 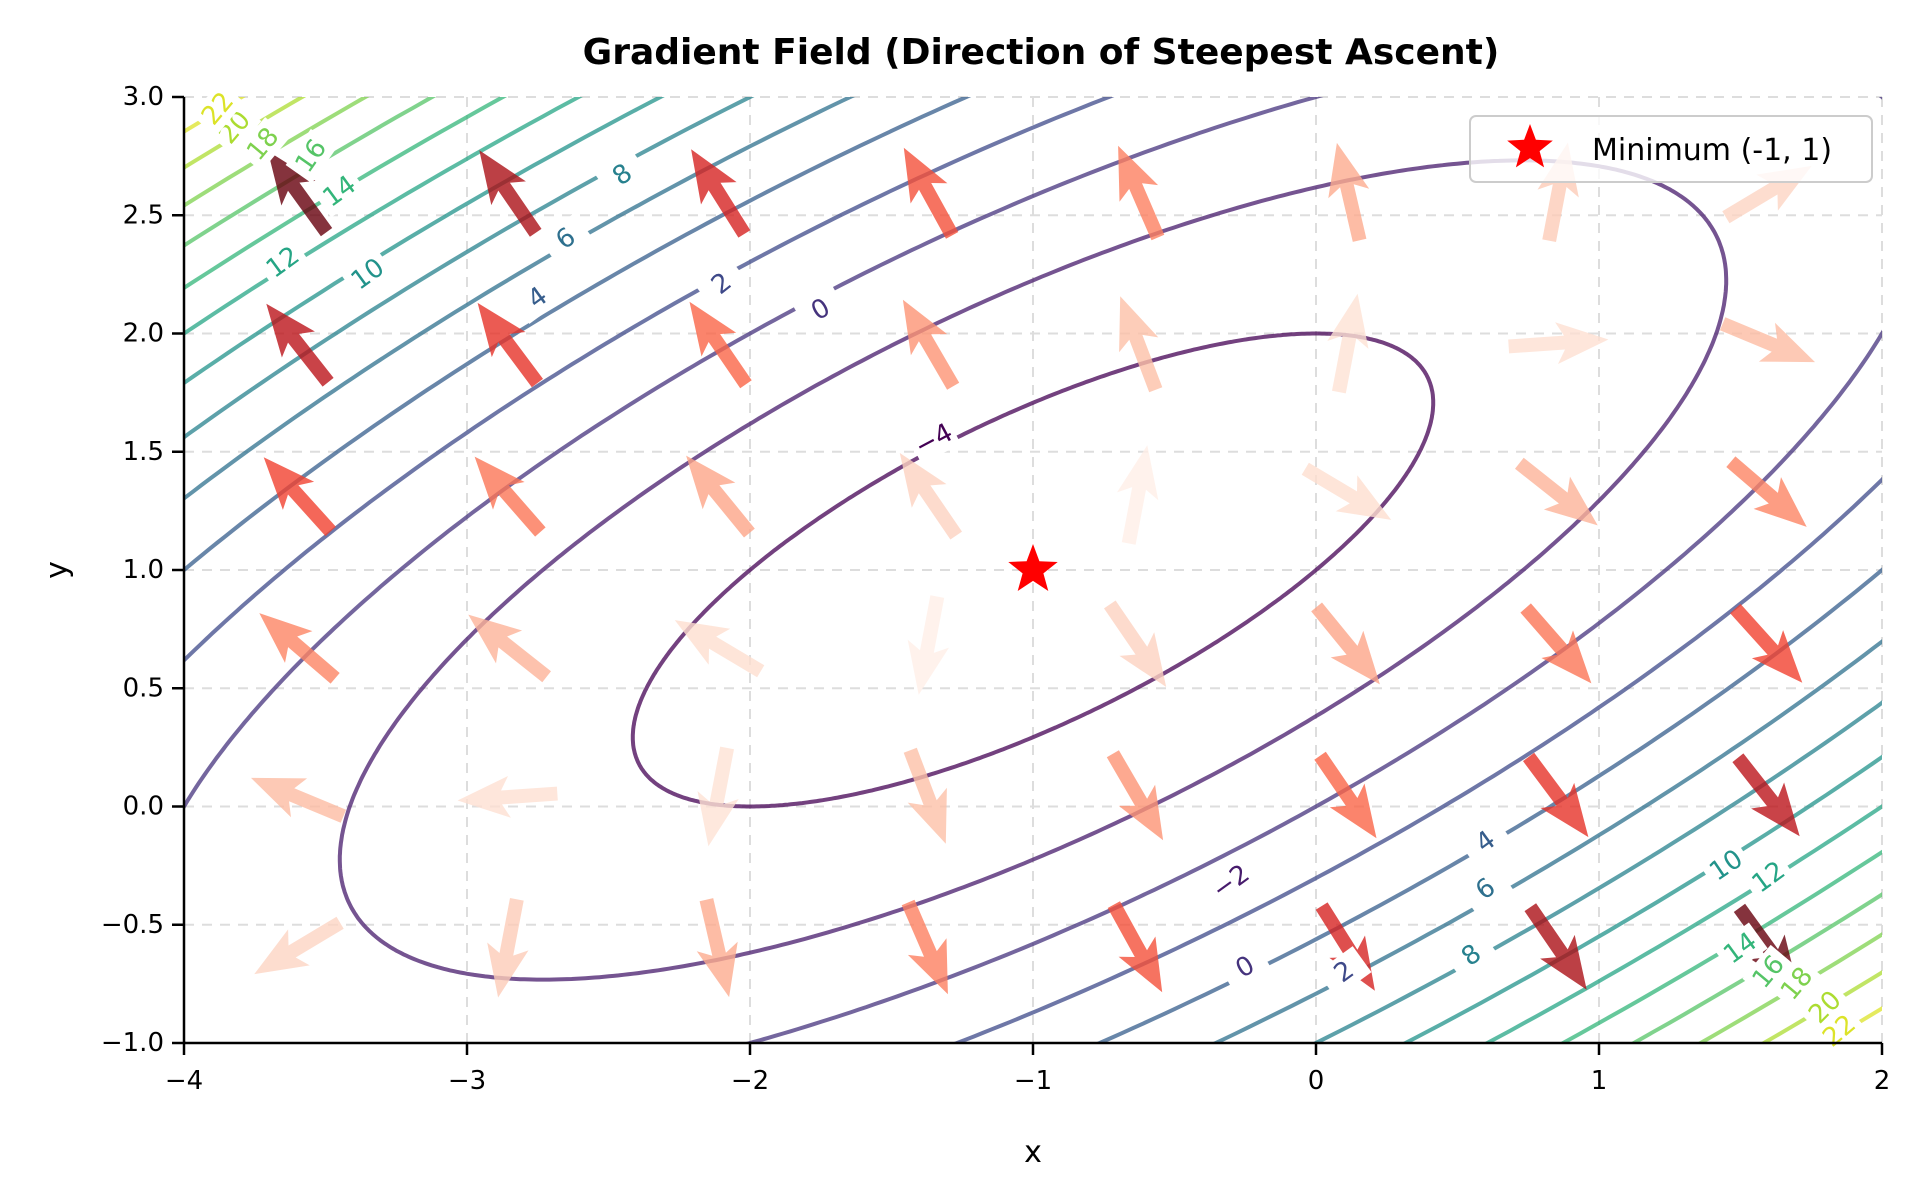 I want to click on minimum-star-marker, so click(x=1033, y=567).